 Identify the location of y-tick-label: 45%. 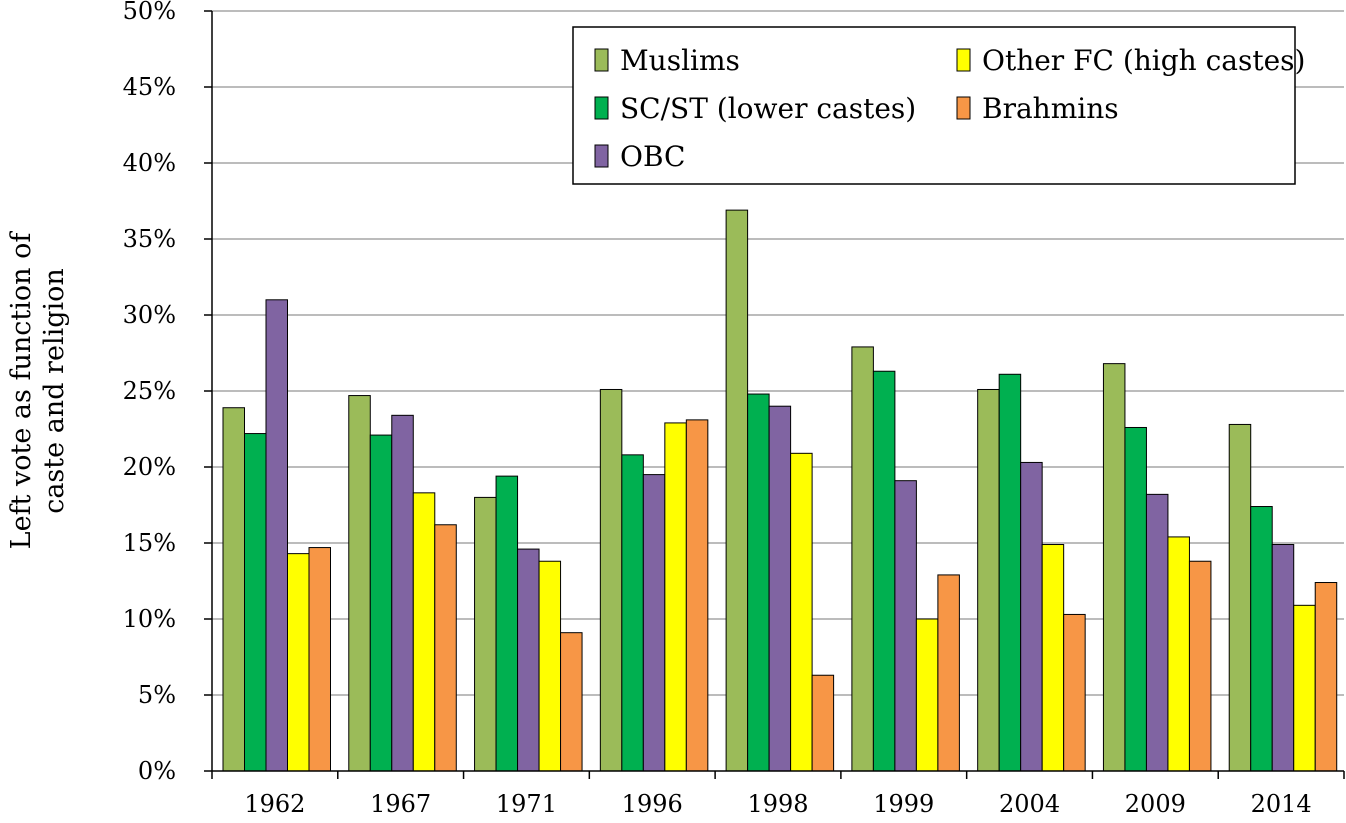
(149, 87).